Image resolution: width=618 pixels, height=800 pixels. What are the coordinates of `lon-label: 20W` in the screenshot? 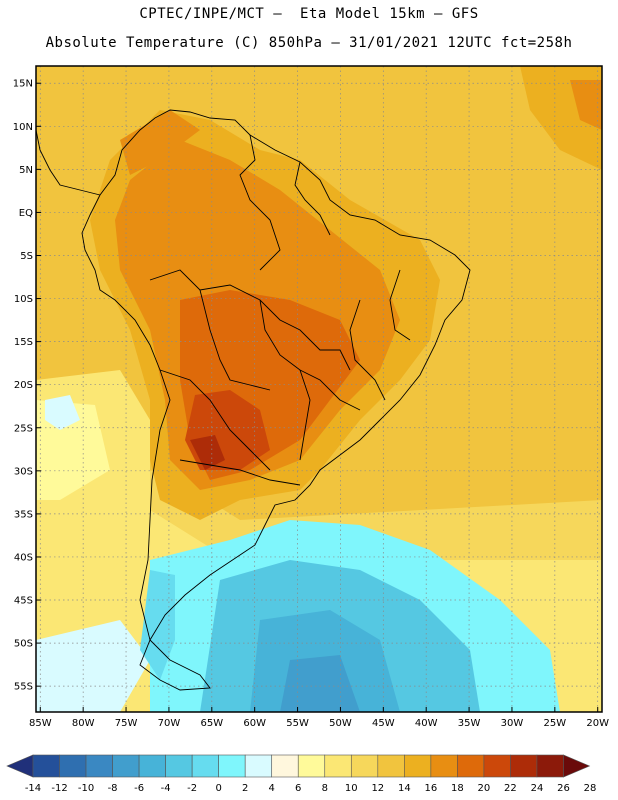 It's located at (597, 723).